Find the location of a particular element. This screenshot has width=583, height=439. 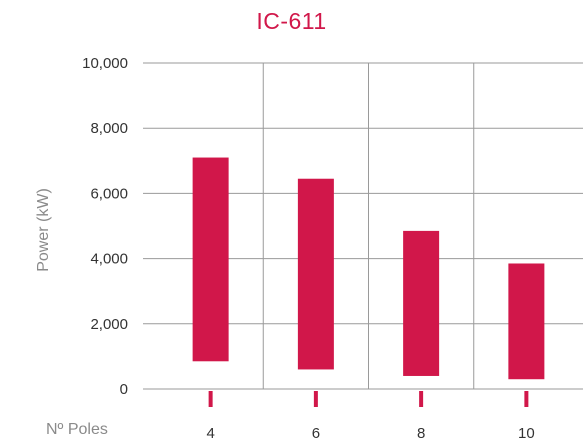

x-tick-label: 4 is located at coordinates (210, 432).